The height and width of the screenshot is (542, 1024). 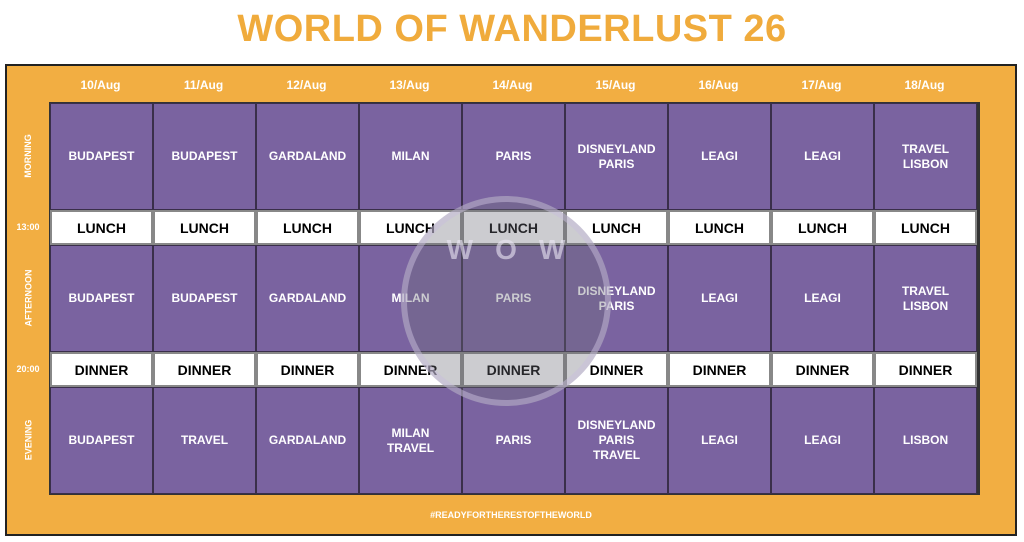 I want to click on side-label-afternoon: AFTERNOON, so click(x=28, y=297).